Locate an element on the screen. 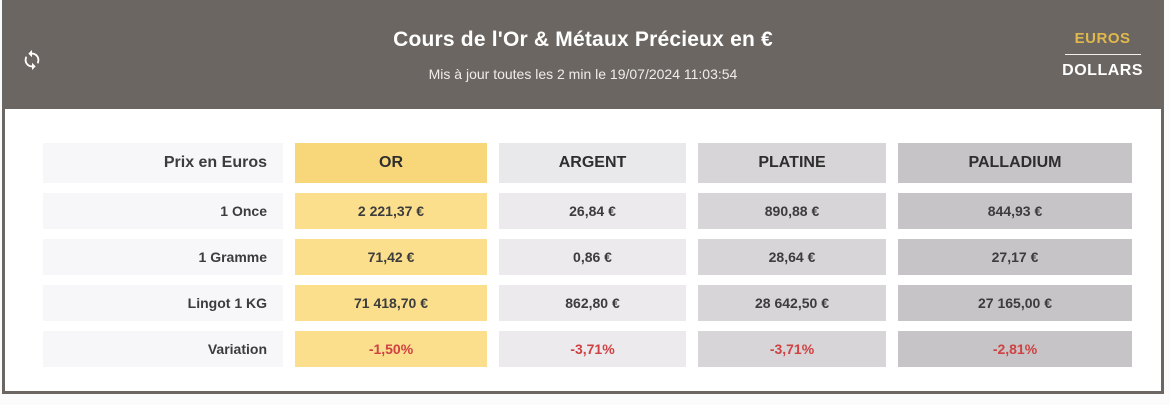 The width and height of the screenshot is (1170, 405). cell-gramme-palladium: 27,17 € is located at coordinates (1015, 257).